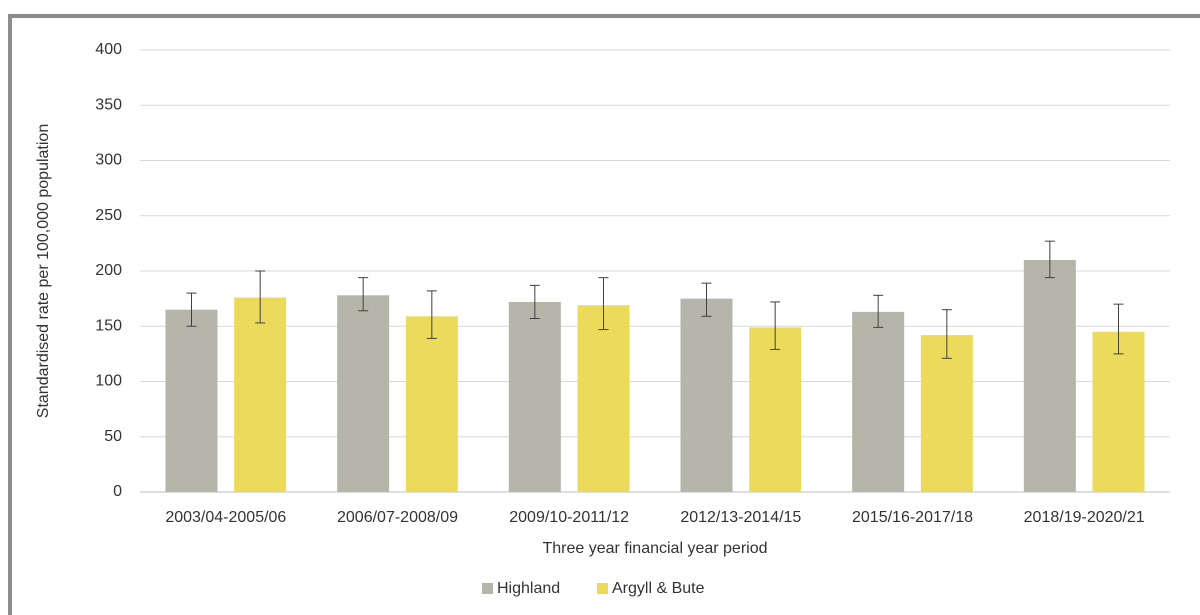 The image size is (1200, 615). I want to click on x-tick-label: 2018/19-2020/21, so click(1084, 517).